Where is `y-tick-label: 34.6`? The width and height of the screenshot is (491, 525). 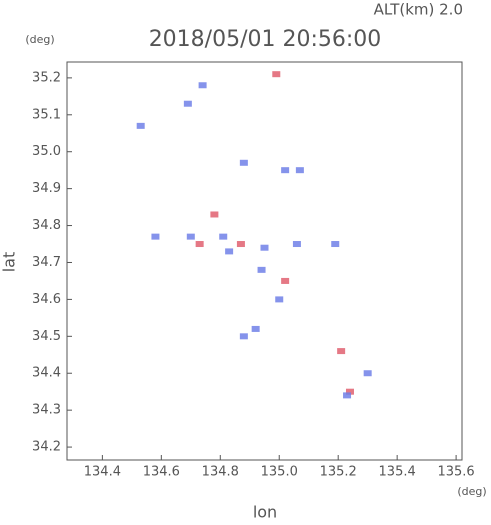
y-tick-label: 34.6 is located at coordinates (46, 299).